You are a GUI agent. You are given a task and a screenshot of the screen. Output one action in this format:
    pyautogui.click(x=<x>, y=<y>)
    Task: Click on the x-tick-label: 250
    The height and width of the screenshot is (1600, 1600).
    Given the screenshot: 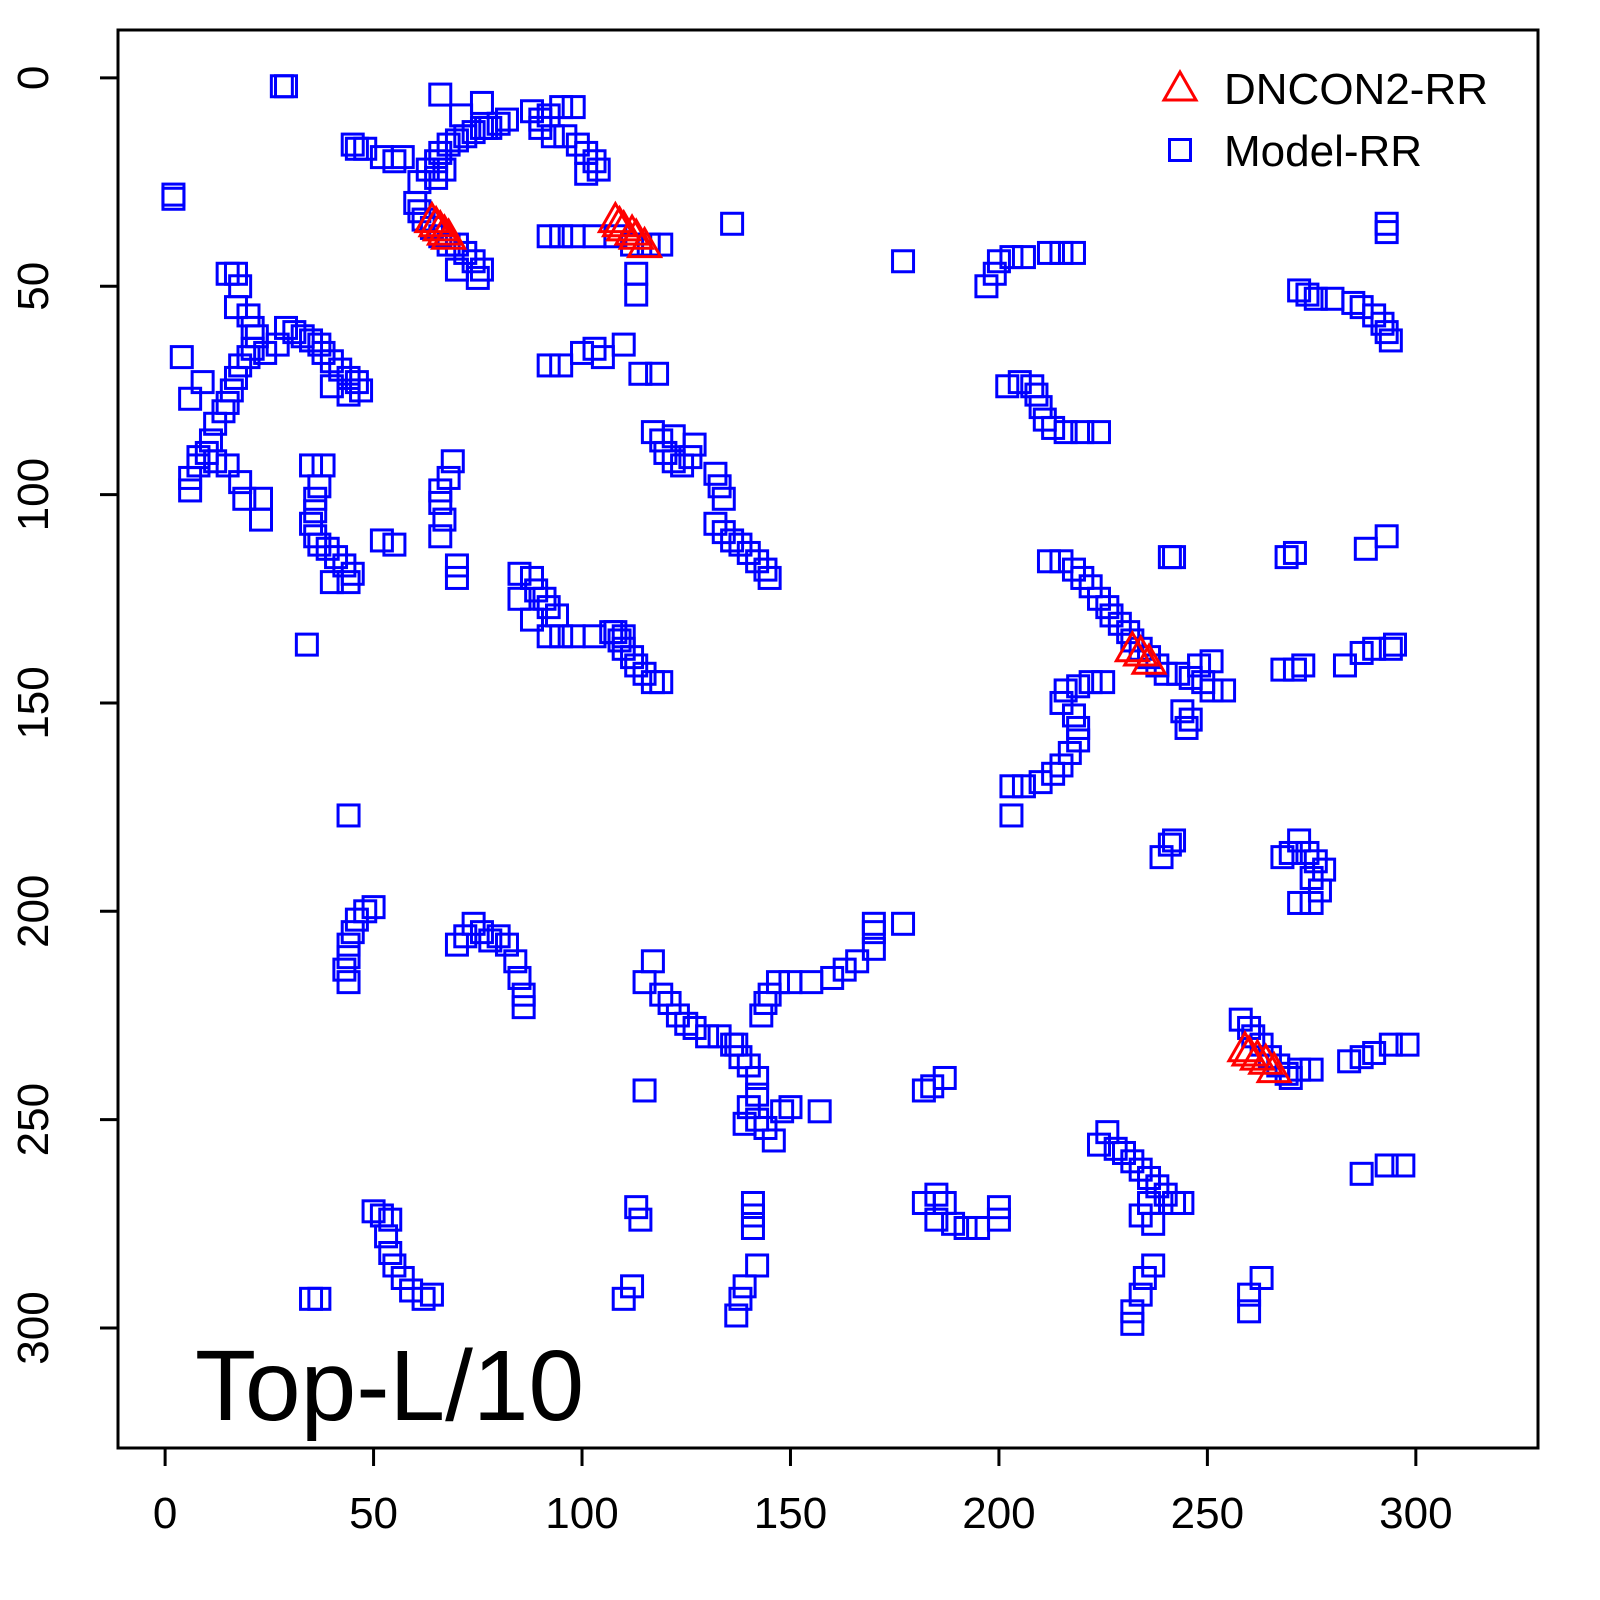 What is the action you would take?
    pyautogui.click(x=1207, y=1513)
    